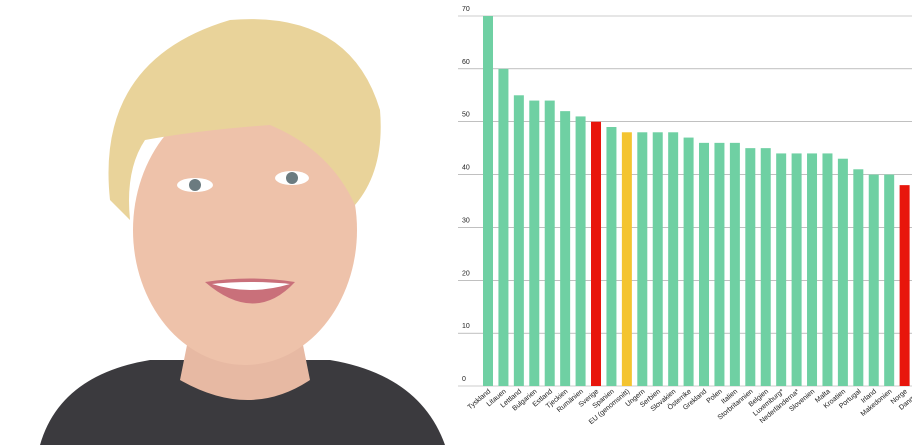 The width and height of the screenshot is (912, 445). I want to click on y-tick-label: 70, so click(466, 9).